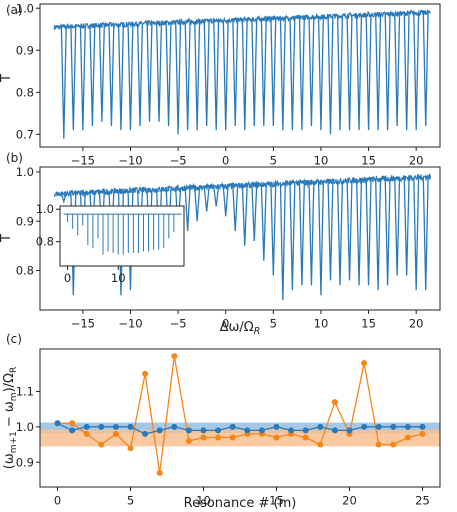 The height and width of the screenshot is (512, 457). What do you see at coordinates (349, 501) in the screenshot?
I see `panel-c-x-tick-label: 20` at bounding box center [349, 501].